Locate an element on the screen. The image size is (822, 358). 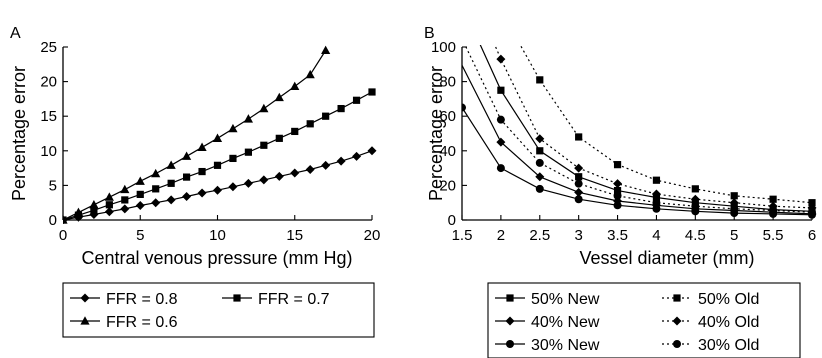
x-tick-label: 2 is located at coordinates (501, 235).